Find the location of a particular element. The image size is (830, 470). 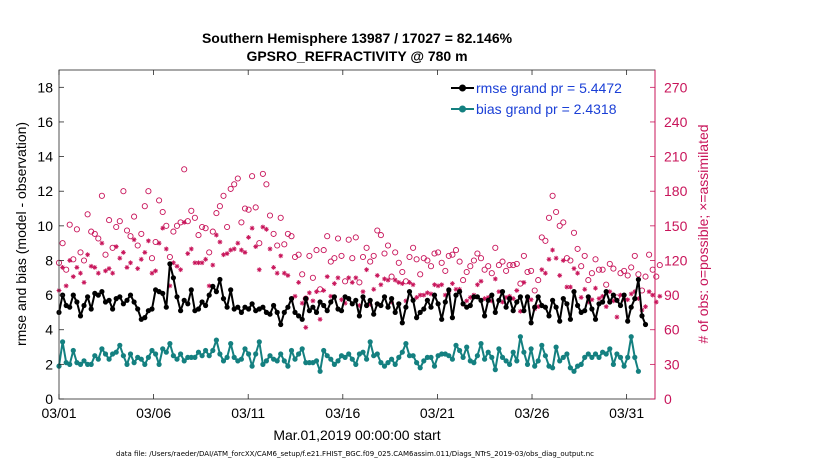

y-left-tick-label: 0 is located at coordinates (49, 399).